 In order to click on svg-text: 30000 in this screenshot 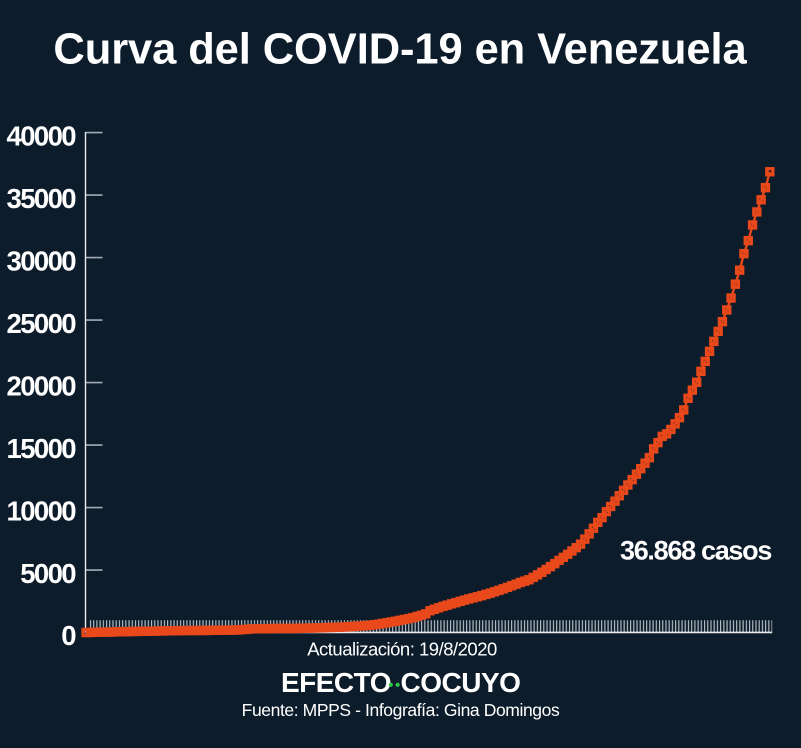, I will do `click(42, 261)`.